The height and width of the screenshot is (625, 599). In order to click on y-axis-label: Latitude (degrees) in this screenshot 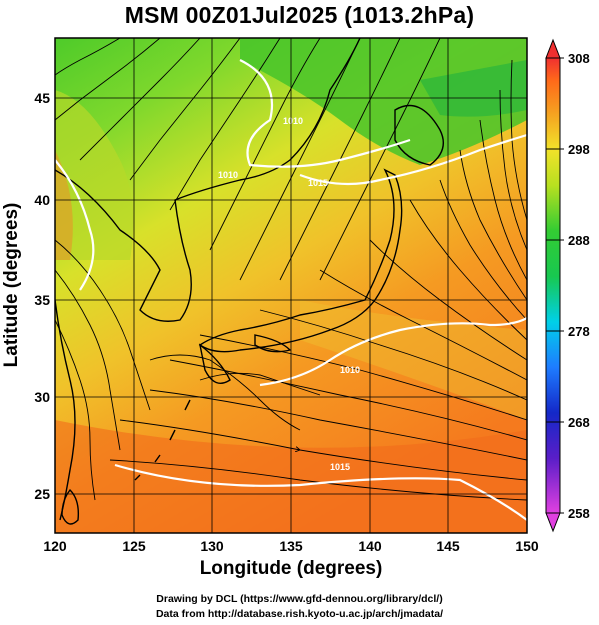, I will do `click(11, 285)`.